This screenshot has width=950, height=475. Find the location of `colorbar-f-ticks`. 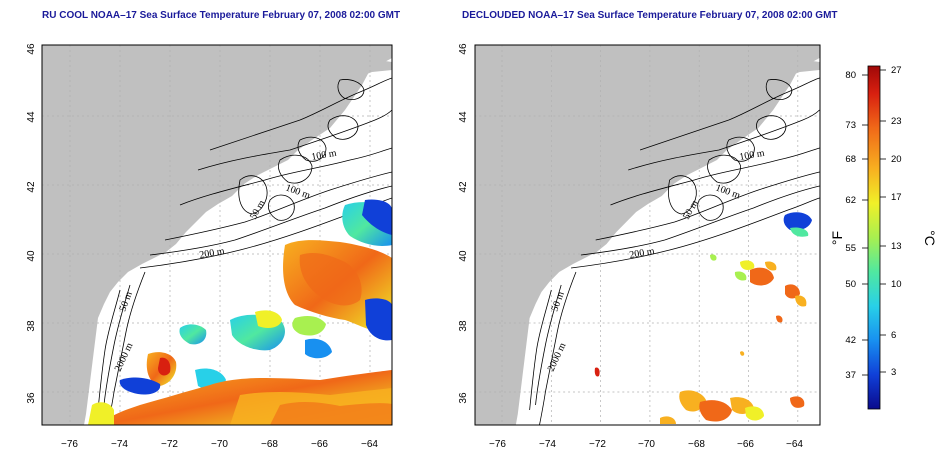

colorbar-f-ticks is located at coordinates (874, 222).